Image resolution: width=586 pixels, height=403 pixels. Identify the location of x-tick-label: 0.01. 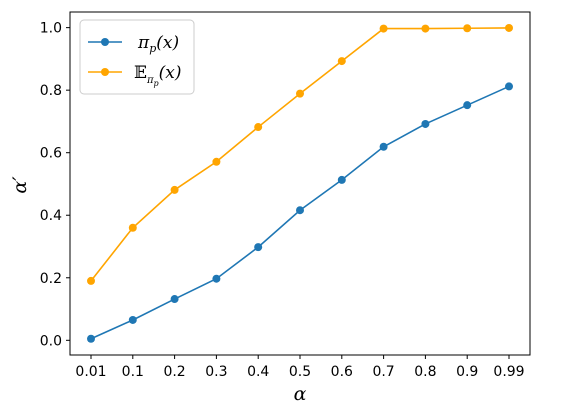
(90, 372).